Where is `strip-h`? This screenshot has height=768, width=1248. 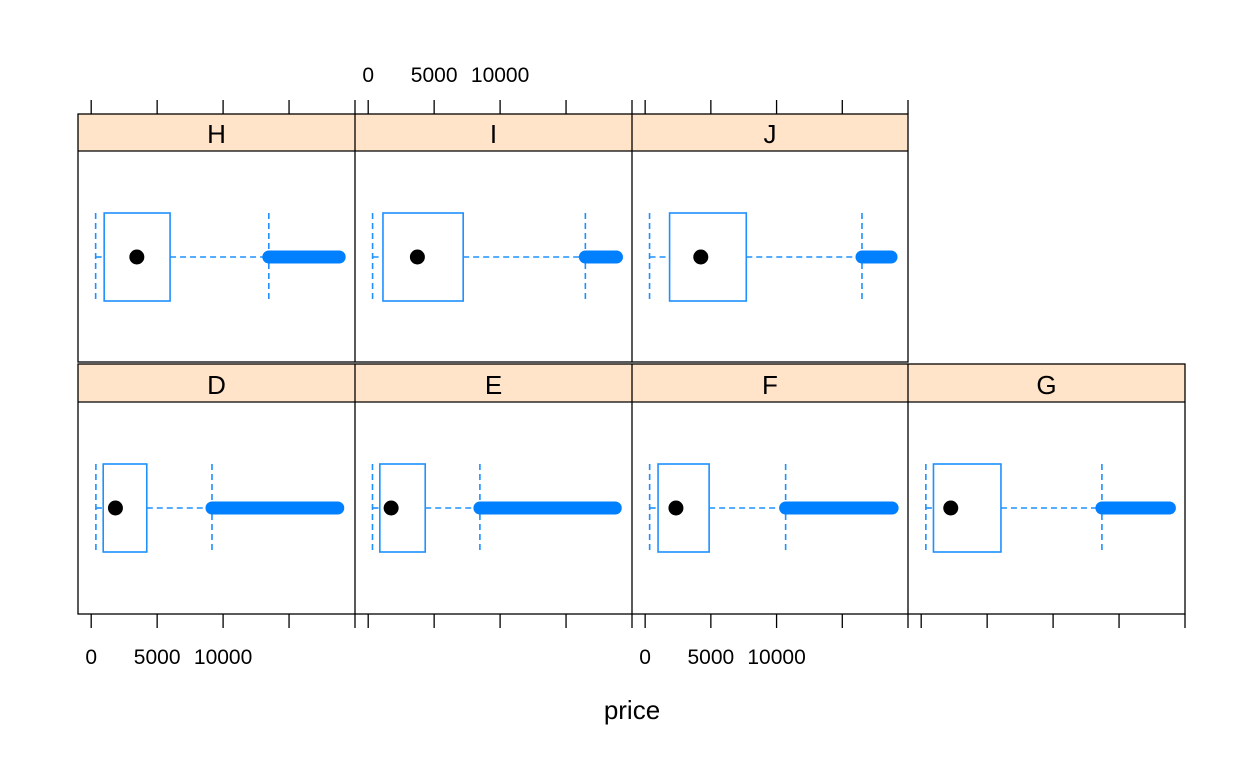
strip-h is located at coordinates (216, 132).